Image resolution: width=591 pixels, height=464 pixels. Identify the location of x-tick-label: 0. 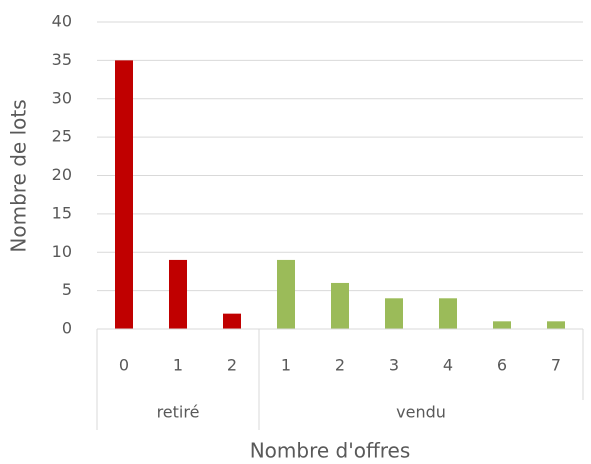
(124, 365).